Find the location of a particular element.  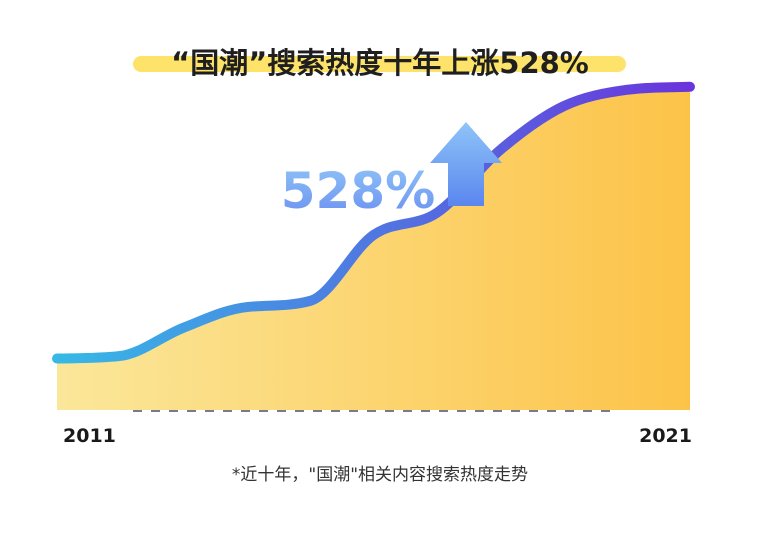

title-highlight-bar is located at coordinates (379, 64).